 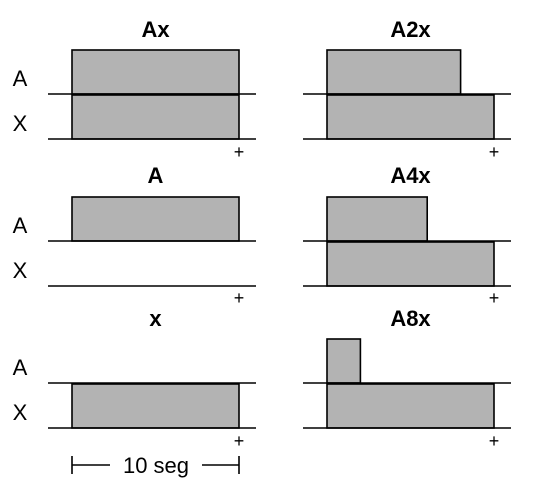 I want to click on panel-title: x, so click(x=155, y=318).